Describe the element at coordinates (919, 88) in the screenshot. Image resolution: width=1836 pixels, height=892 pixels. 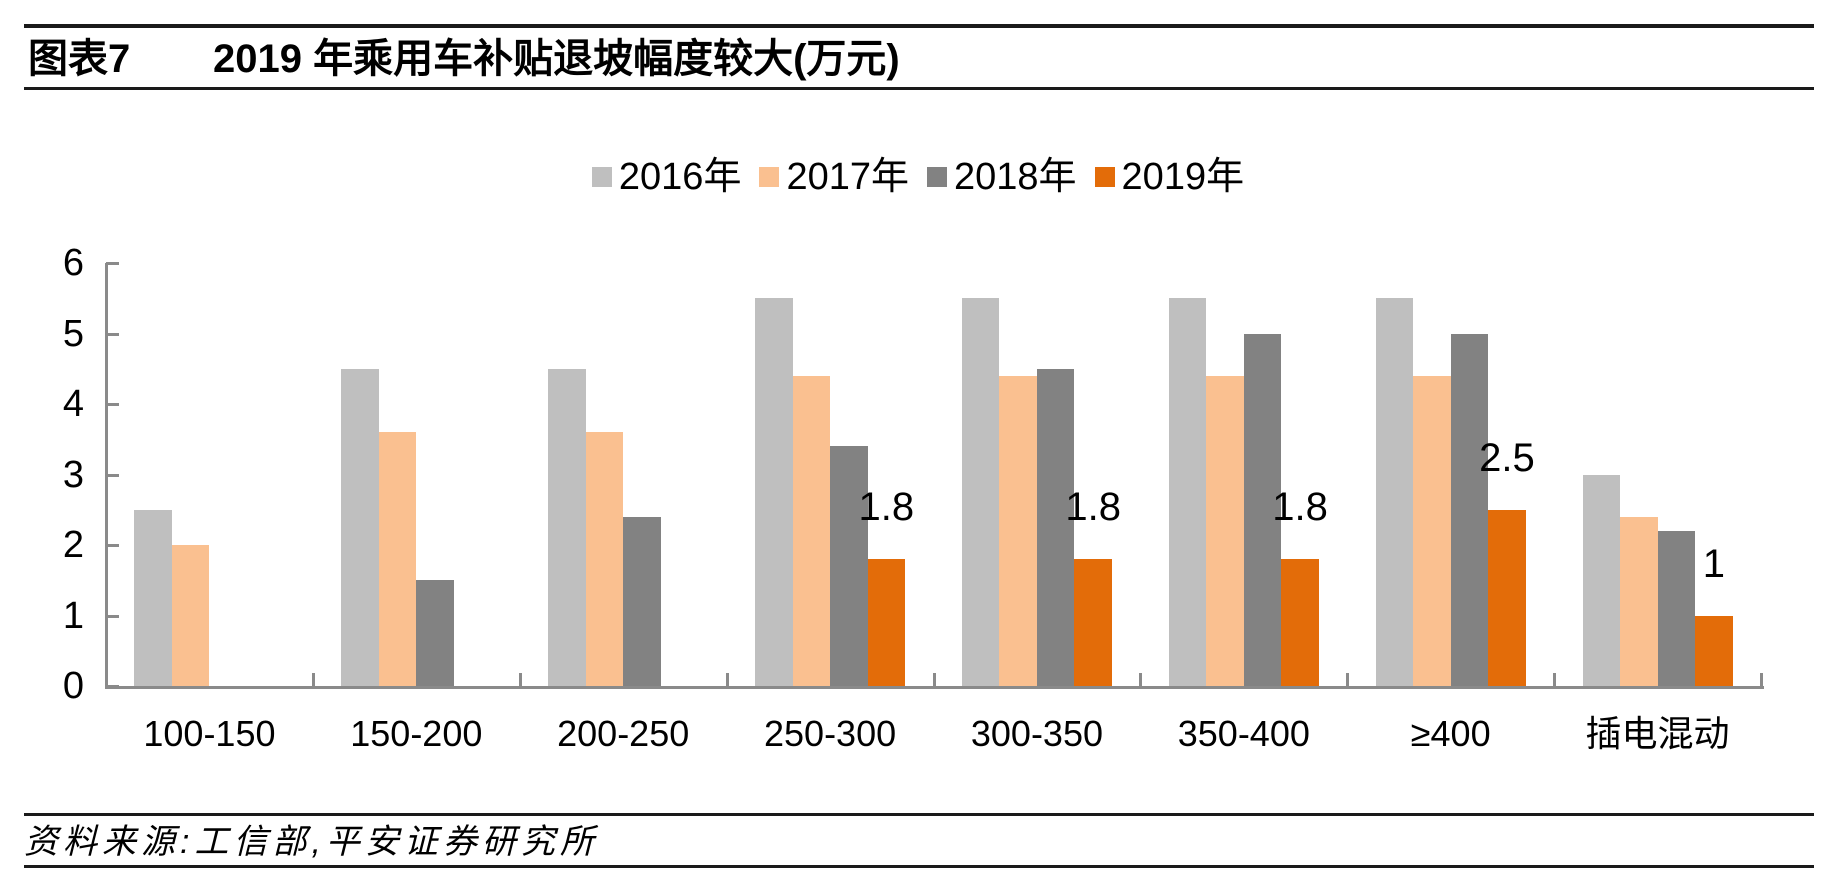
I see `title-rule-bottom` at that location.